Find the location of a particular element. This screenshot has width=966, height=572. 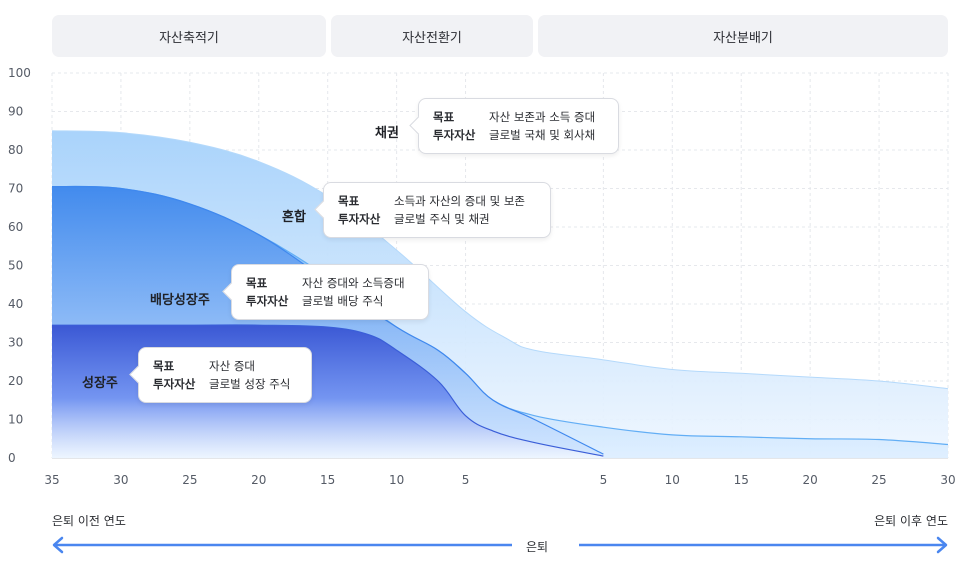

post-retirement-label: 은퇴 이후 연도 is located at coordinates (911, 521).